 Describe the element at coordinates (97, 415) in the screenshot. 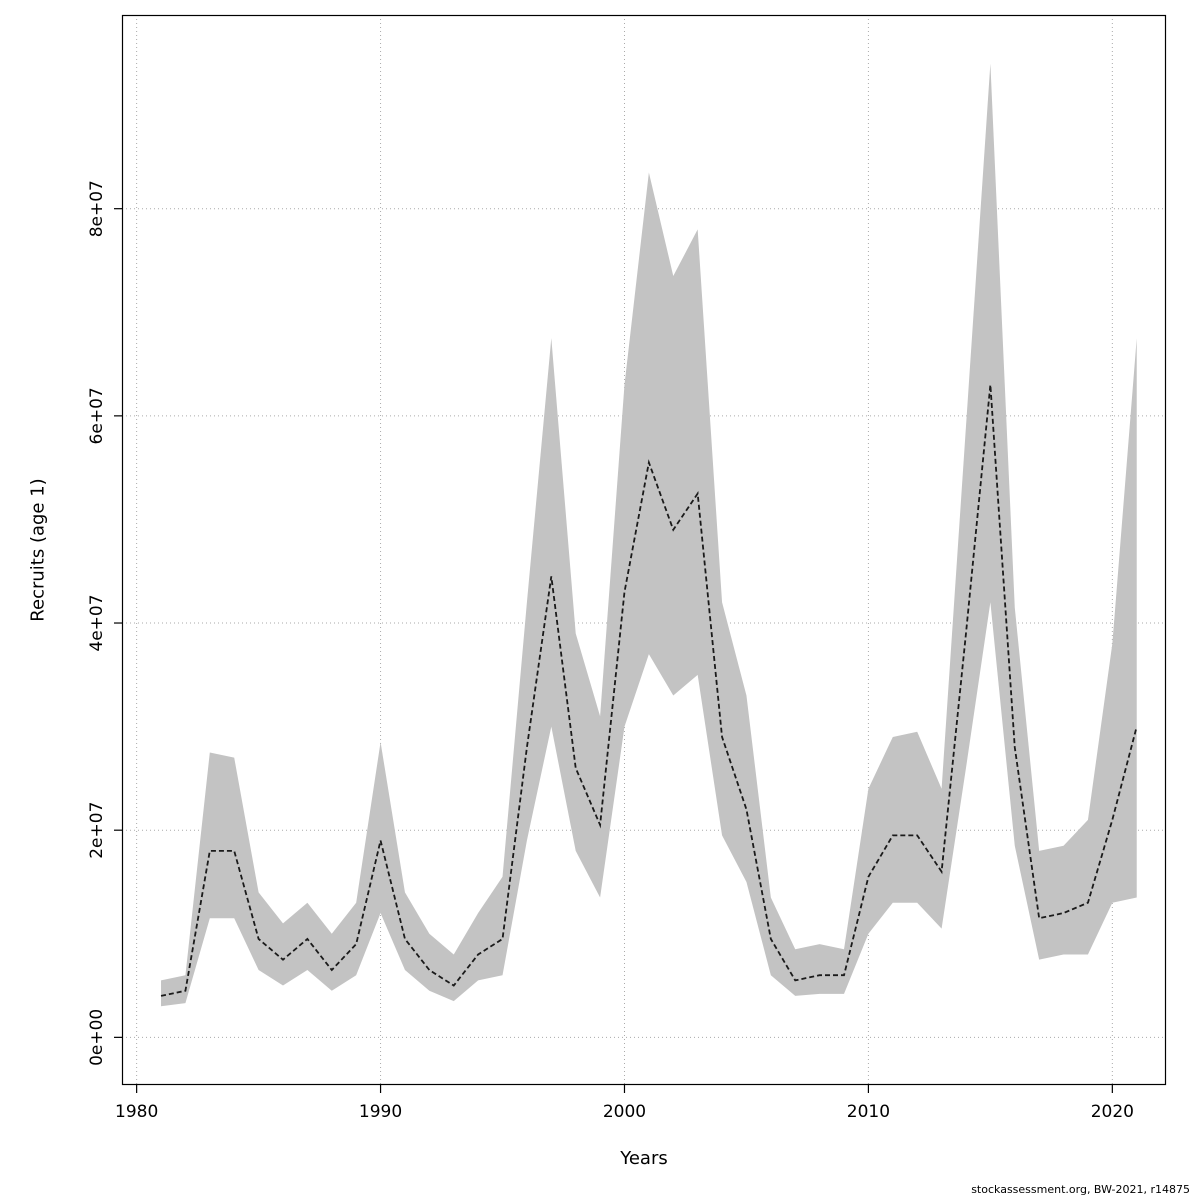

I see `y-tick-label: 6e+07` at that location.